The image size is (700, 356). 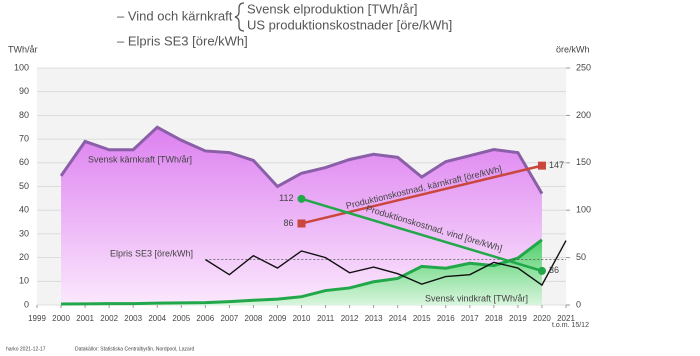 What do you see at coordinates (21, 67) in the screenshot?
I see `y-tick-label: 100` at bounding box center [21, 67].